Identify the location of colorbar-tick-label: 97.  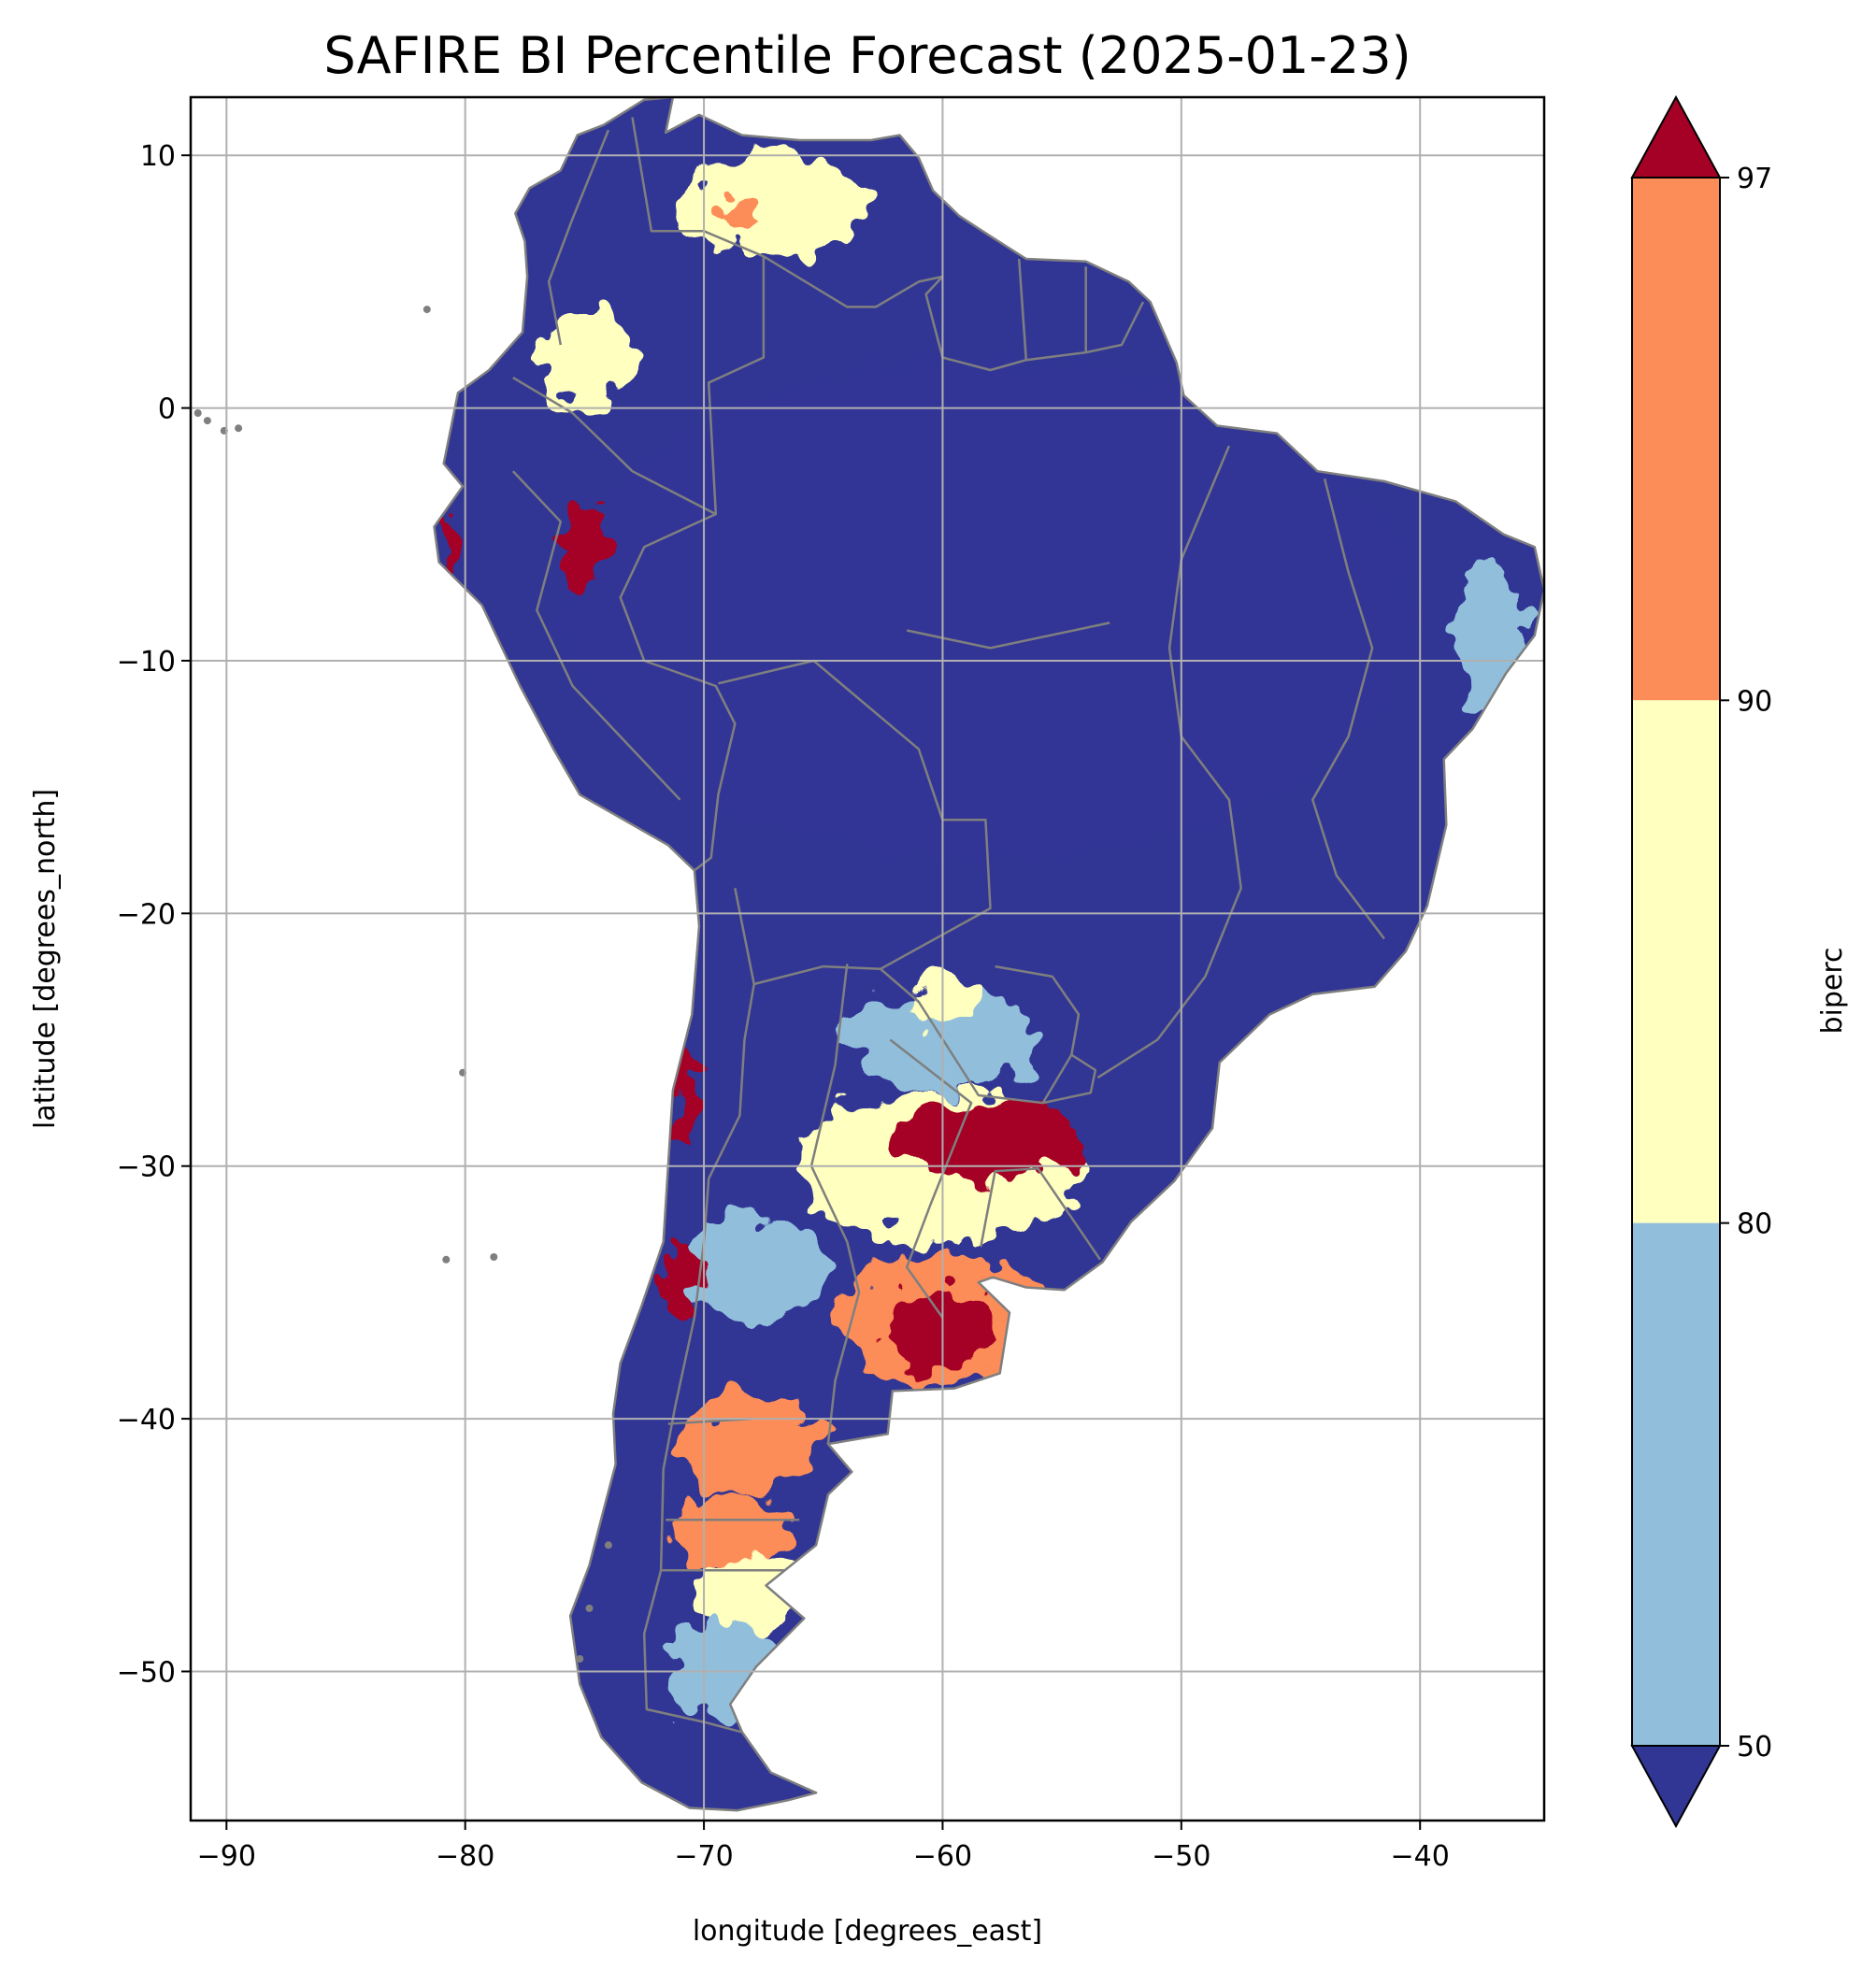
(1754, 179).